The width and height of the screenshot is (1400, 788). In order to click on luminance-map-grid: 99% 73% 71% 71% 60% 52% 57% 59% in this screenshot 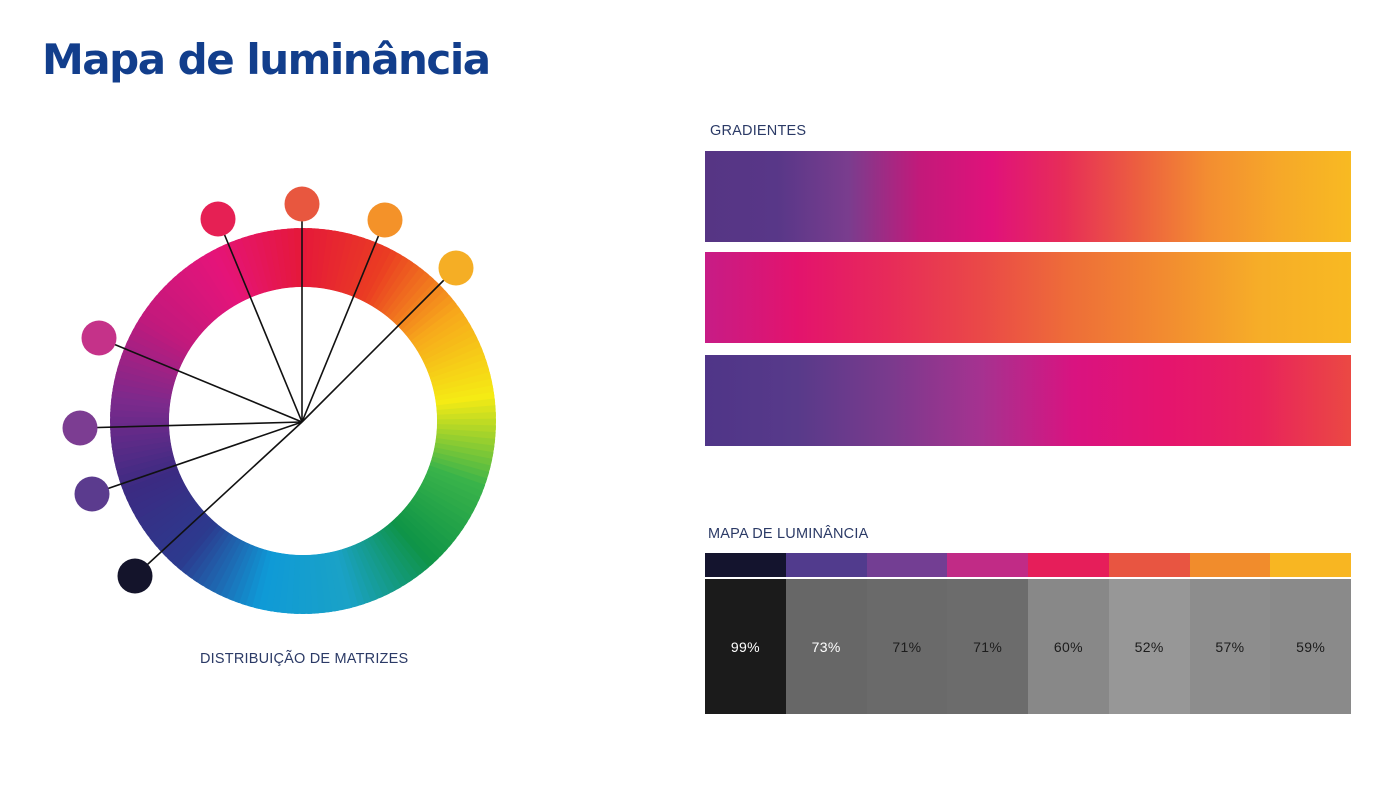, I will do `click(1028, 633)`.